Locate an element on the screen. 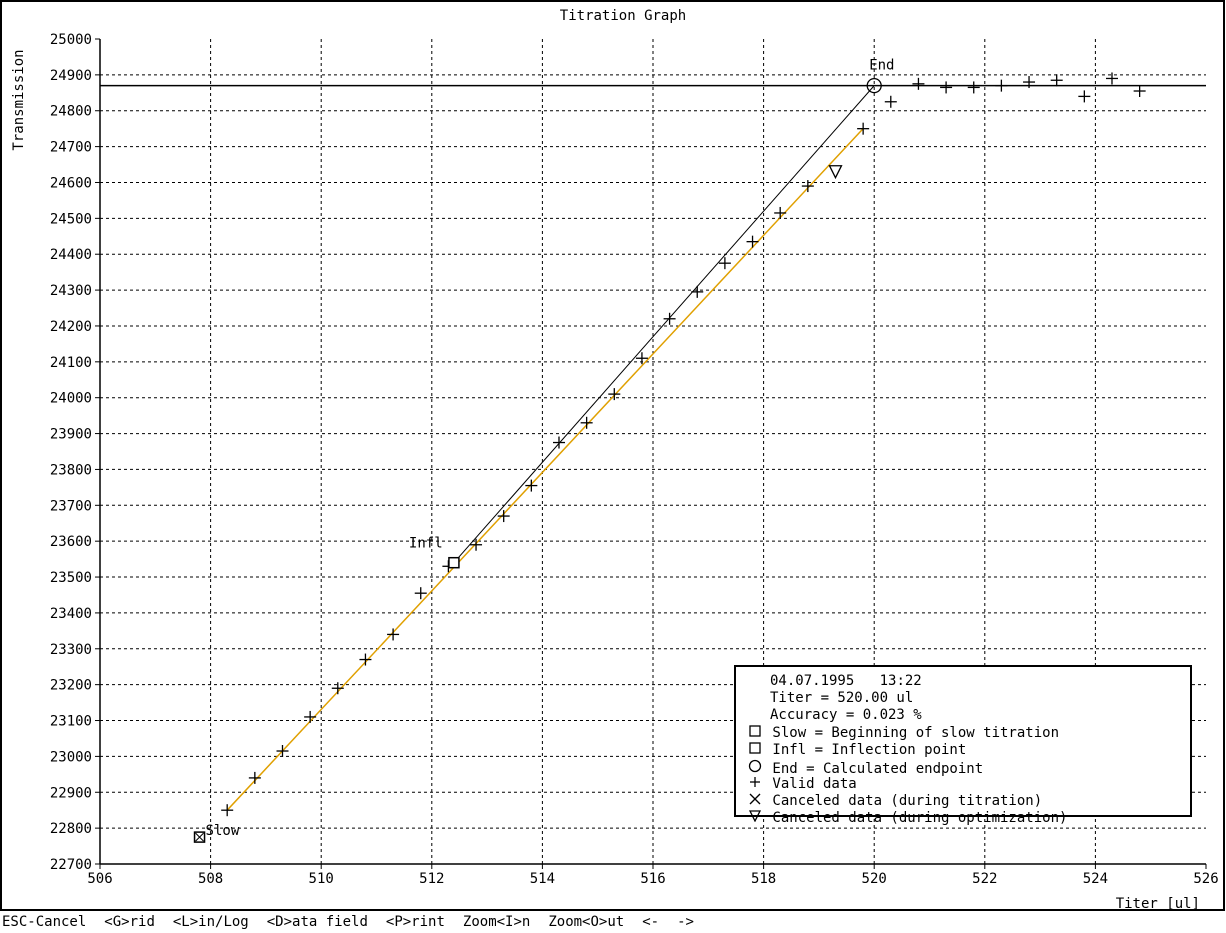 The height and width of the screenshot is (933, 1226). y-tick-label: 23600 is located at coordinates (71, 542).